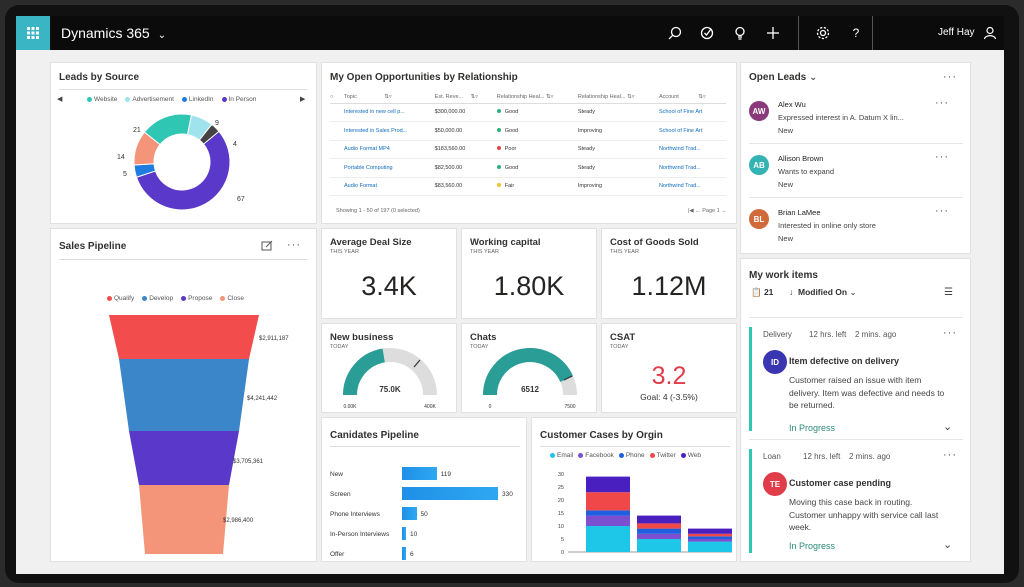  What do you see at coordinates (232, 298) in the screenshot?
I see `legend-item: Close` at bounding box center [232, 298].